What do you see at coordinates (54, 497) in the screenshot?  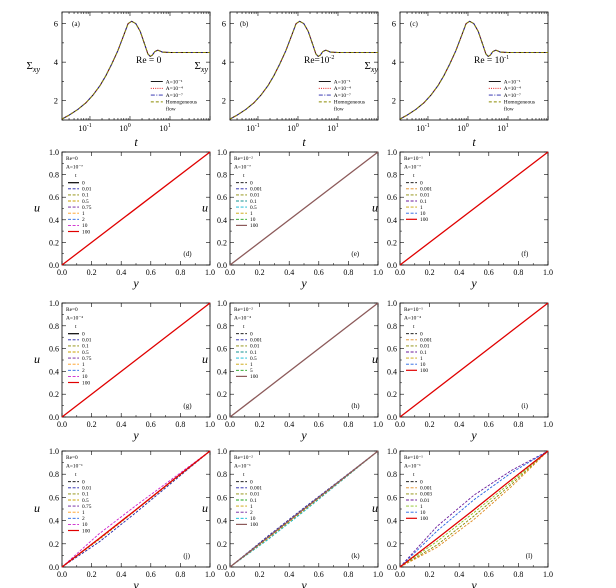 I see `y-tick-label: 0.6` at bounding box center [54, 497].